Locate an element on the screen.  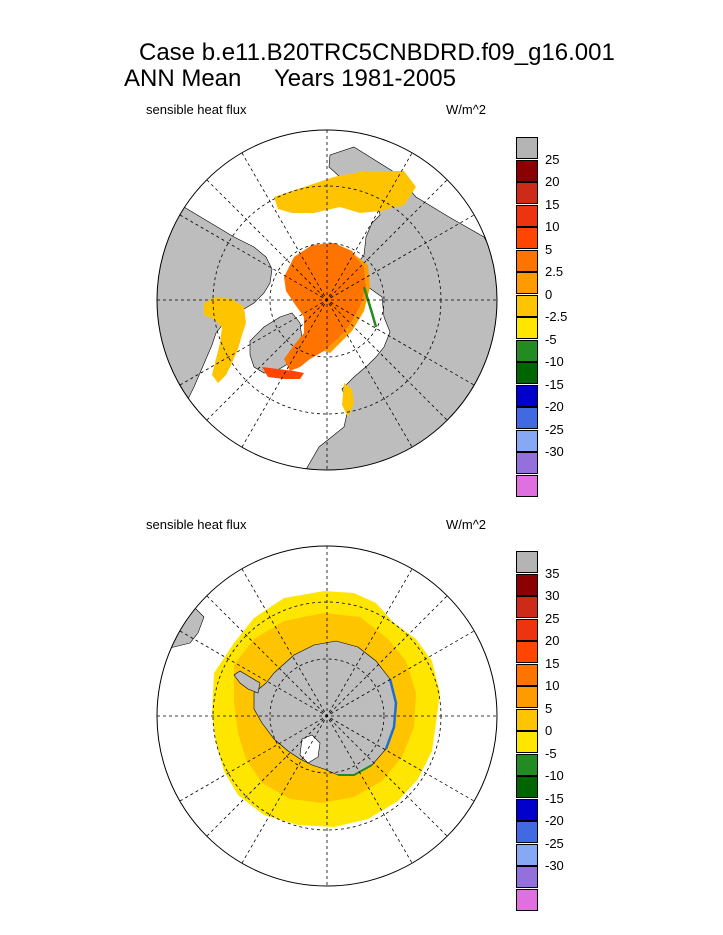
north-units-label: W/m^2 is located at coordinates (466, 109).